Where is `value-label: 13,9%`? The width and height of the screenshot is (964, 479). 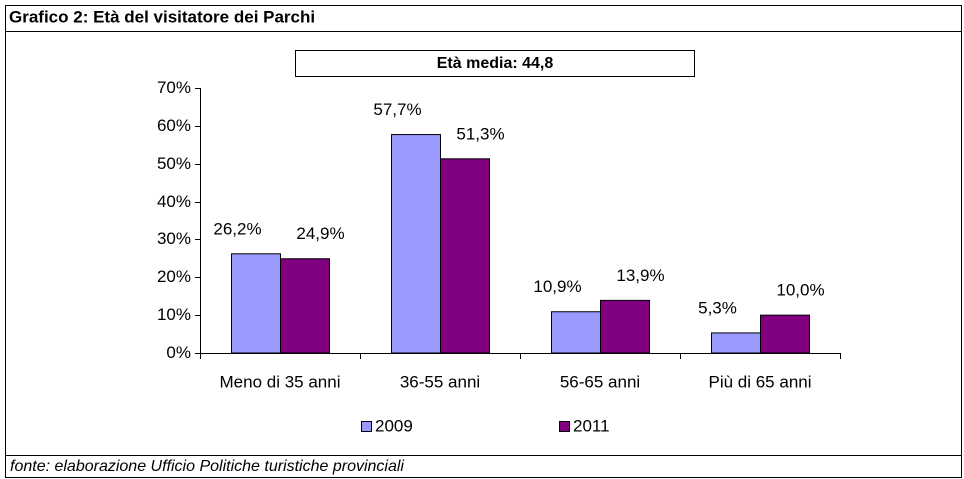
value-label: 13,9% is located at coordinates (640, 275).